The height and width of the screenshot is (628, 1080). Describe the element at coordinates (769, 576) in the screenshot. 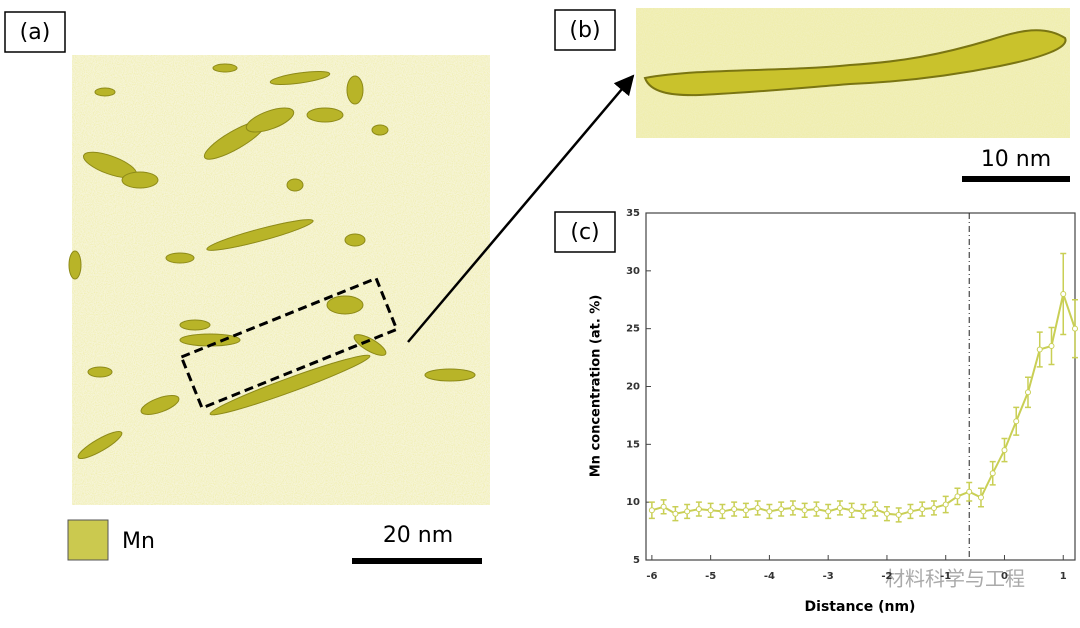

I see `x-tick-label: -4` at that location.